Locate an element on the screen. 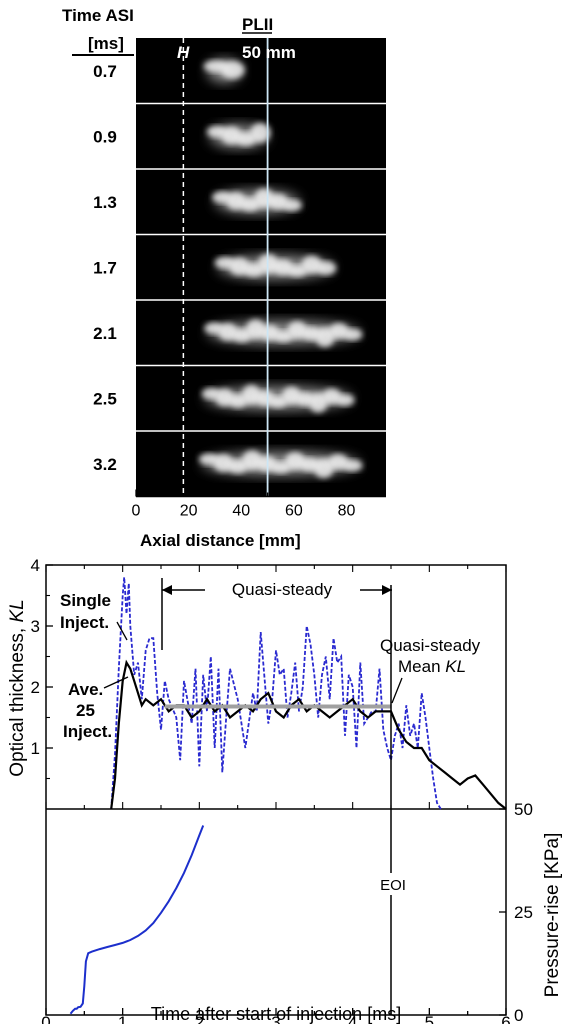 This screenshot has height=1024, width=568. pressure-y-tick-label: 25 is located at coordinates (523, 912).